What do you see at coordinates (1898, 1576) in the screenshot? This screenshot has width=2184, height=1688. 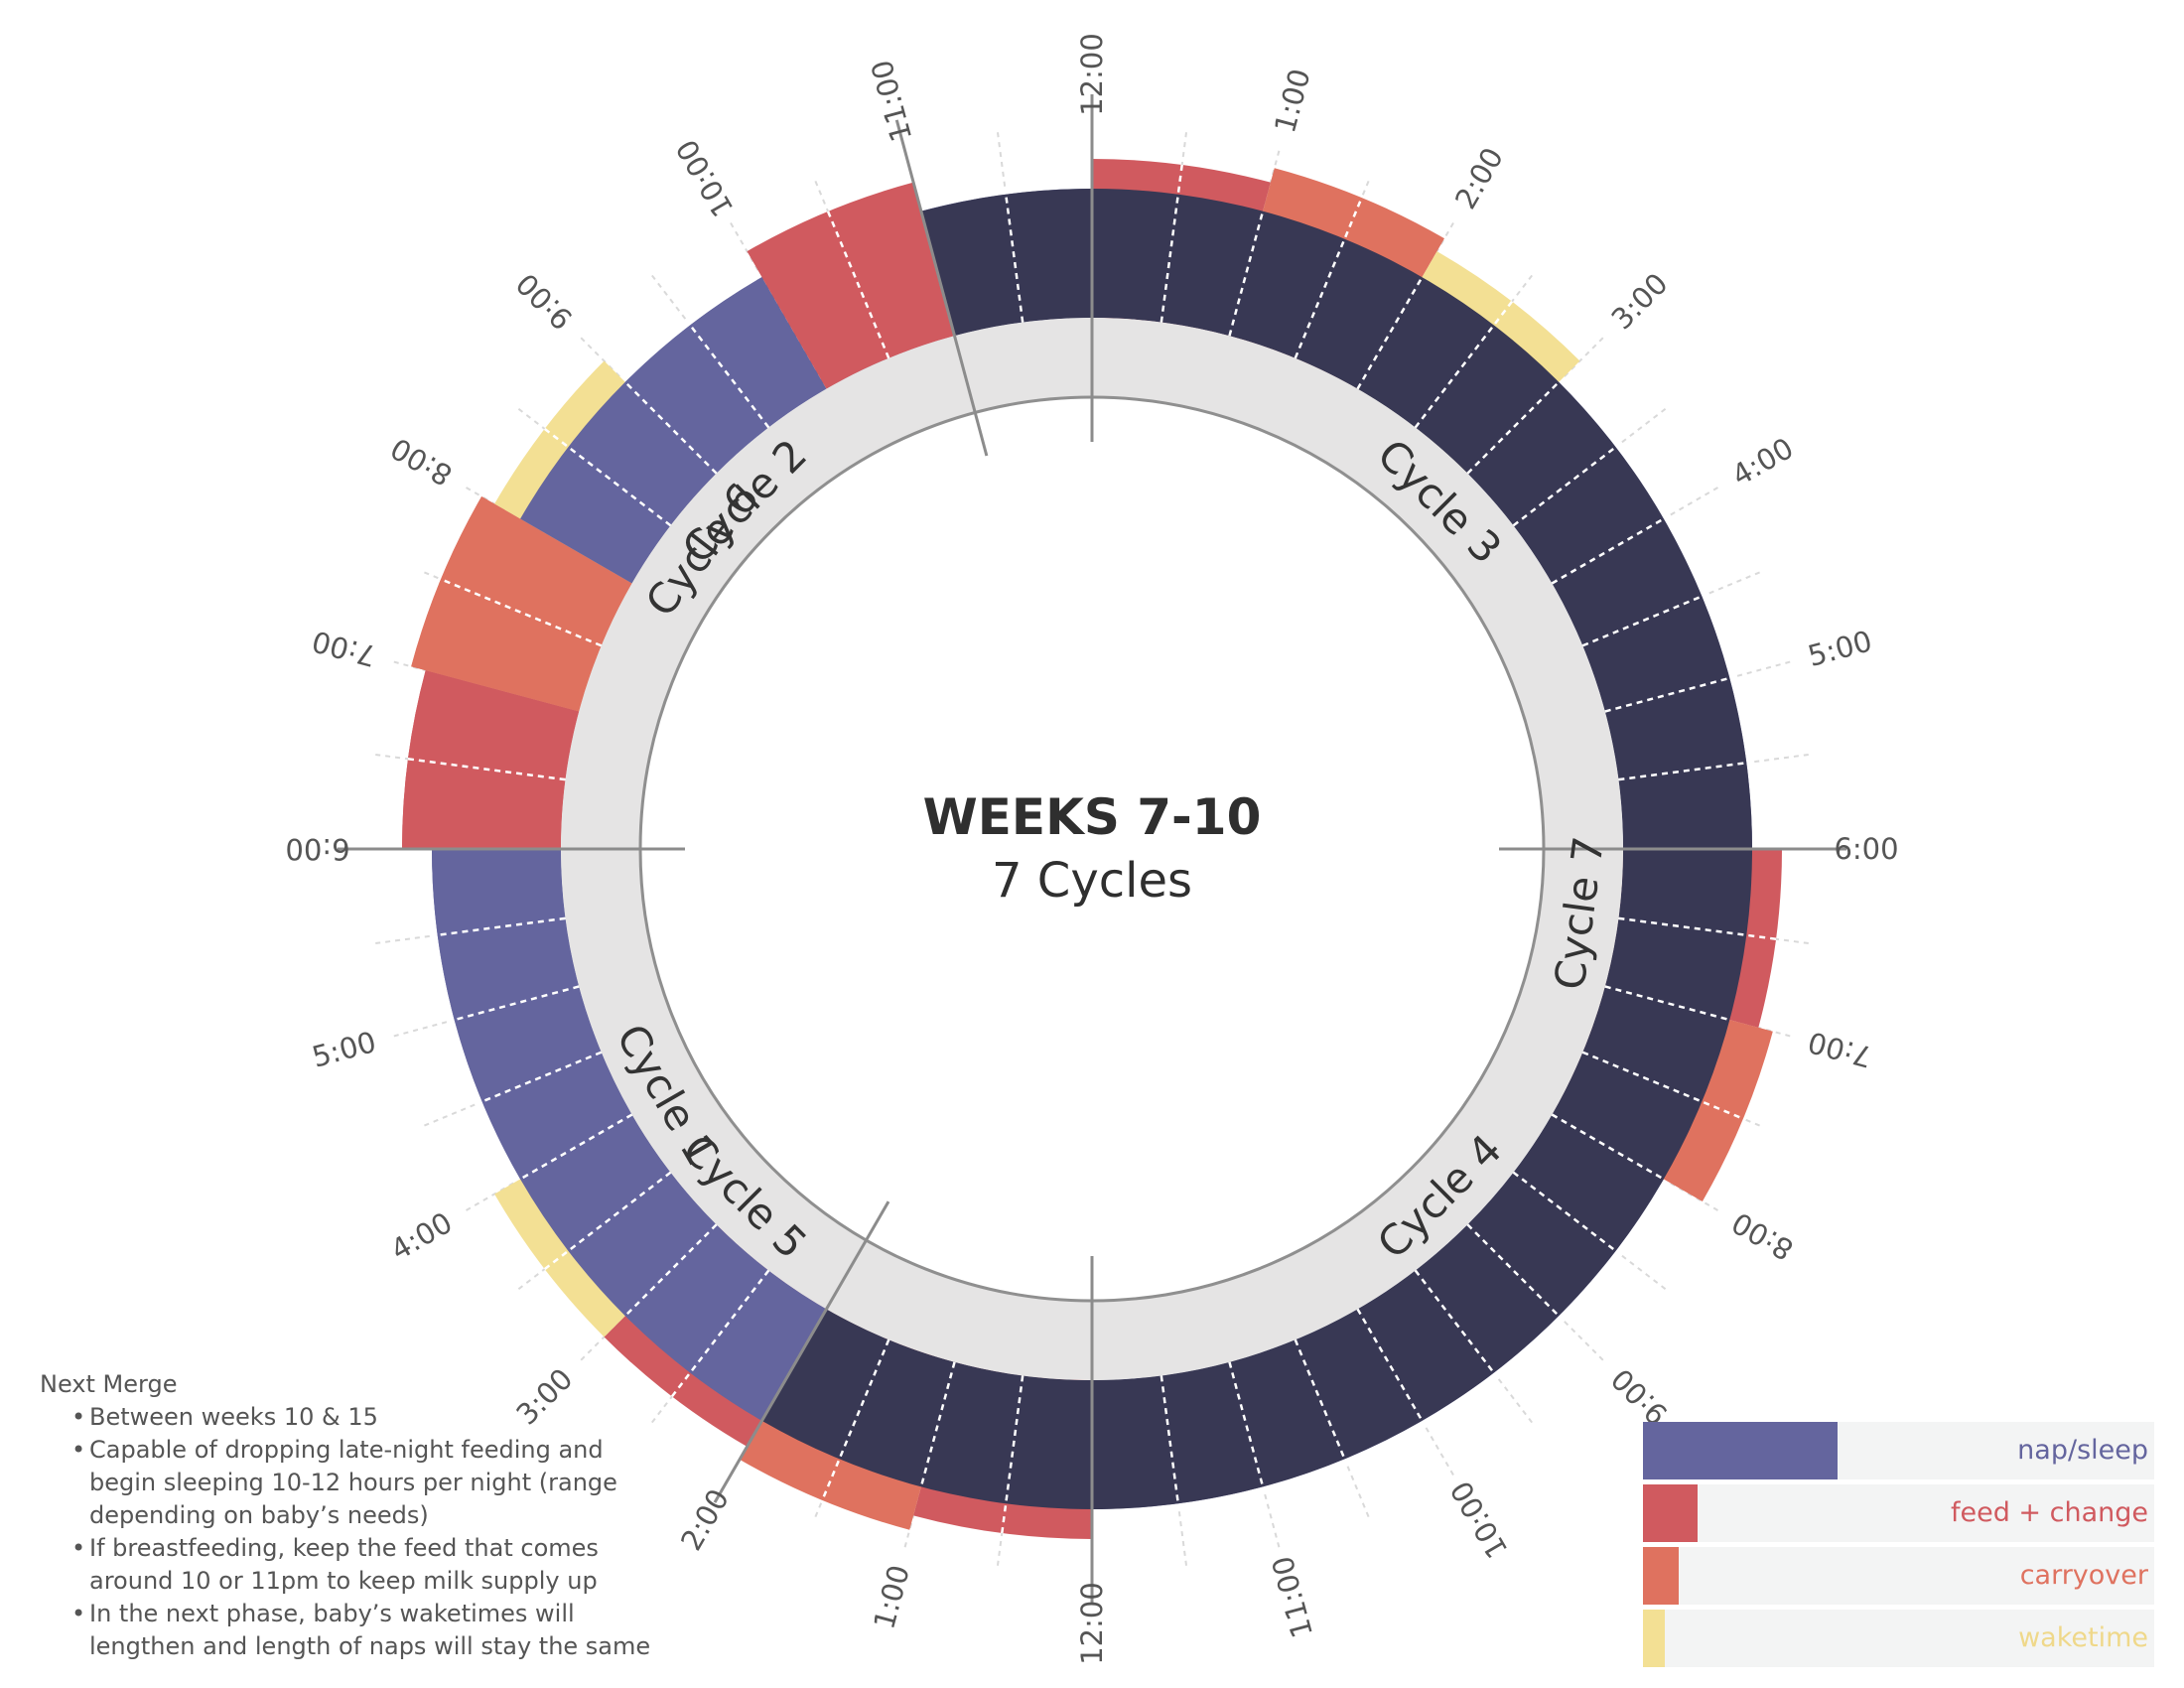 I see `legend-item-carryover: carryover` at bounding box center [1898, 1576].